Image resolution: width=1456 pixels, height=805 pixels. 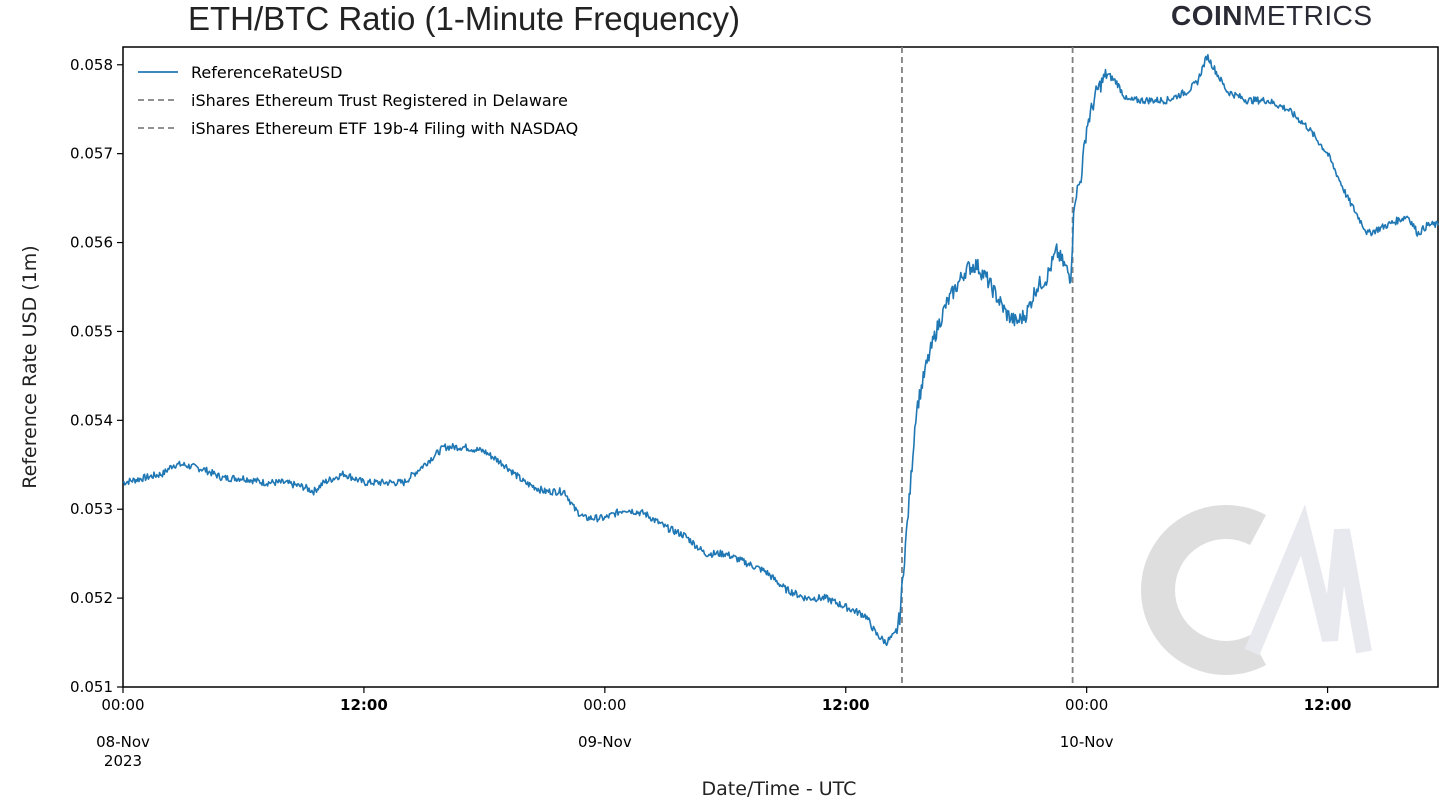 What do you see at coordinates (91, 420) in the screenshot?
I see `y-tick-label: 0.054` at bounding box center [91, 420].